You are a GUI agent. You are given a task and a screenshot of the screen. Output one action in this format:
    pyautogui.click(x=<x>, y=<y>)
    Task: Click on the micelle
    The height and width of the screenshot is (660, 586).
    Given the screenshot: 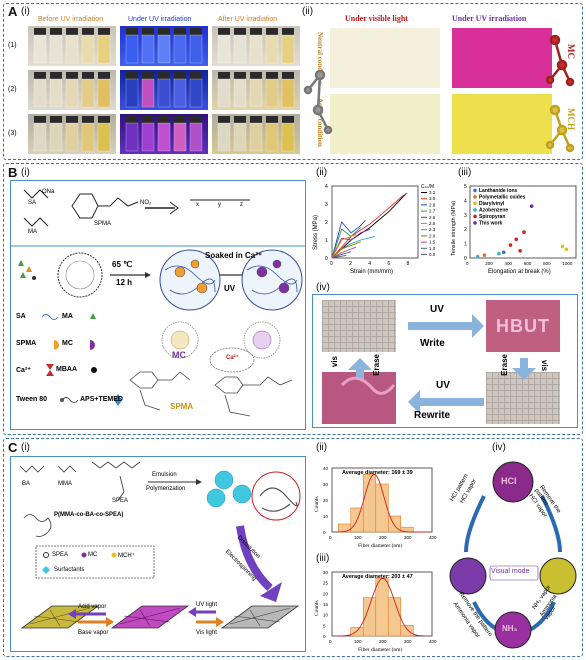 What is the action you would take?
    pyautogui.click(x=80, y=275)
    